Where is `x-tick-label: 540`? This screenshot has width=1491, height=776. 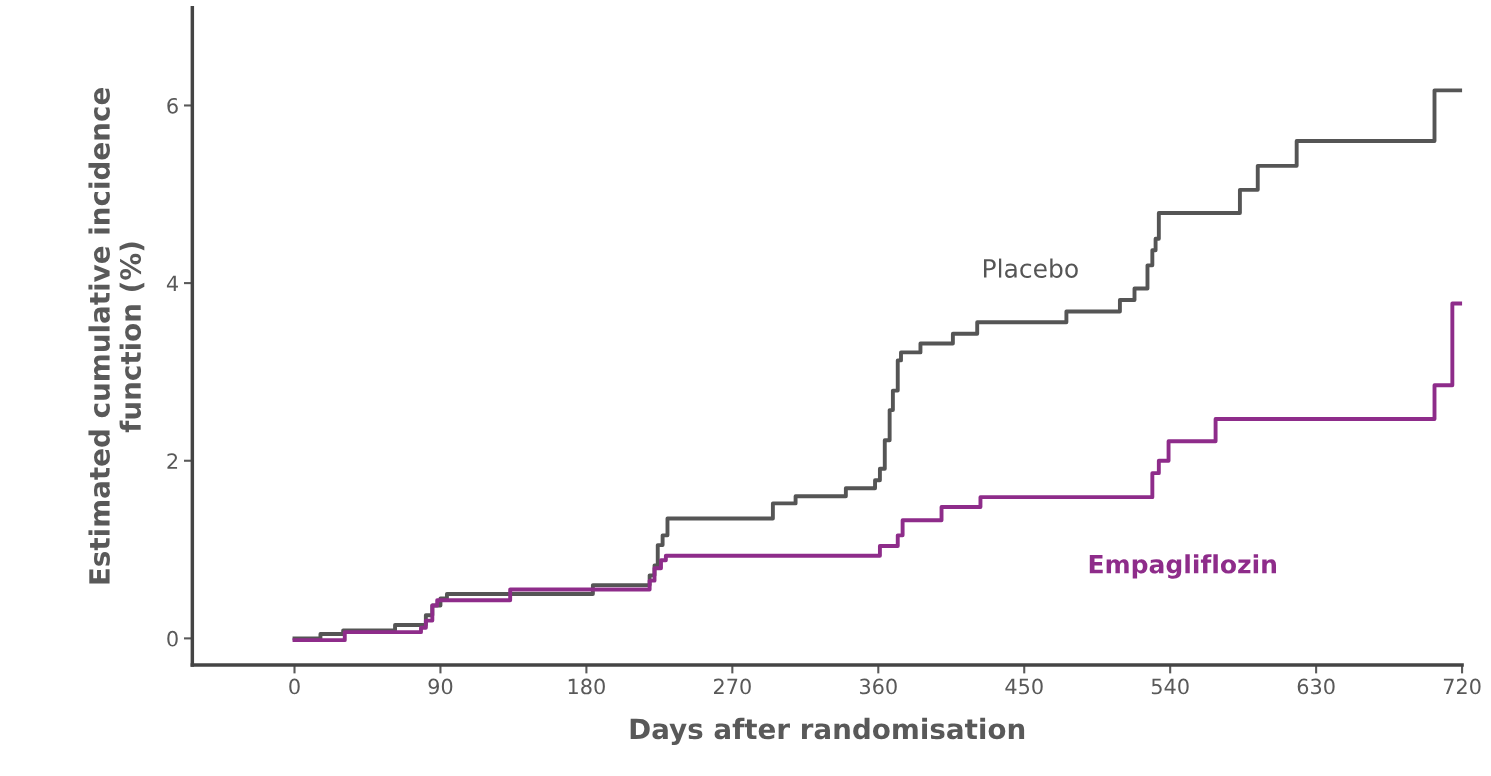
x-tick-label: 540 is located at coordinates (1170, 686).